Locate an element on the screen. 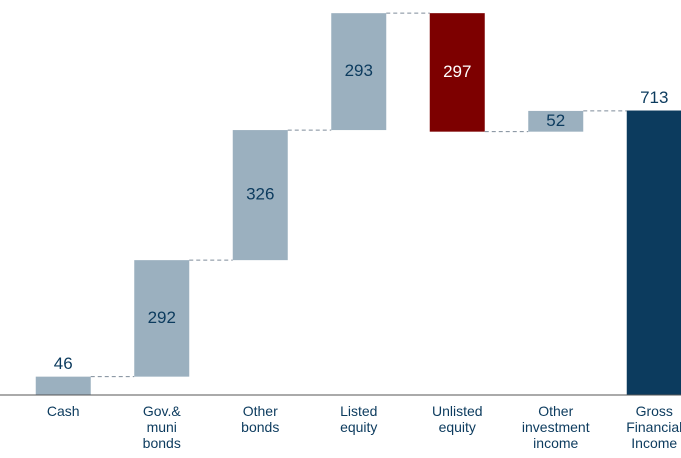 The height and width of the screenshot is (458, 681). x-tick-label: Unlisted equity is located at coordinates (457, 419).